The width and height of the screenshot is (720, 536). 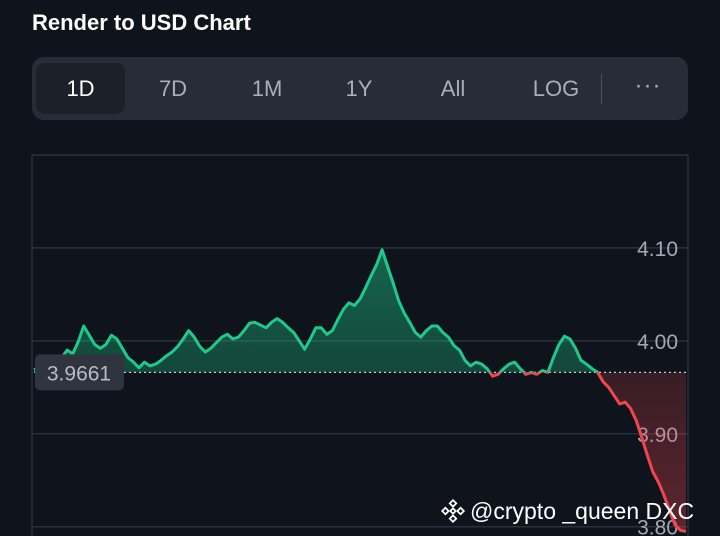 What do you see at coordinates (141, 22) in the screenshot?
I see `page-title: Render to USD Chart` at bounding box center [141, 22].